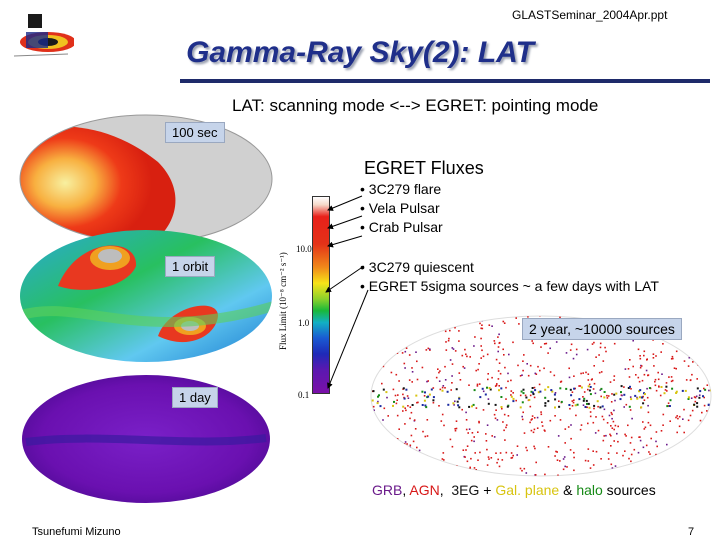  What do you see at coordinates (691, 532) in the screenshot?
I see `page-number: 7` at bounding box center [691, 532].